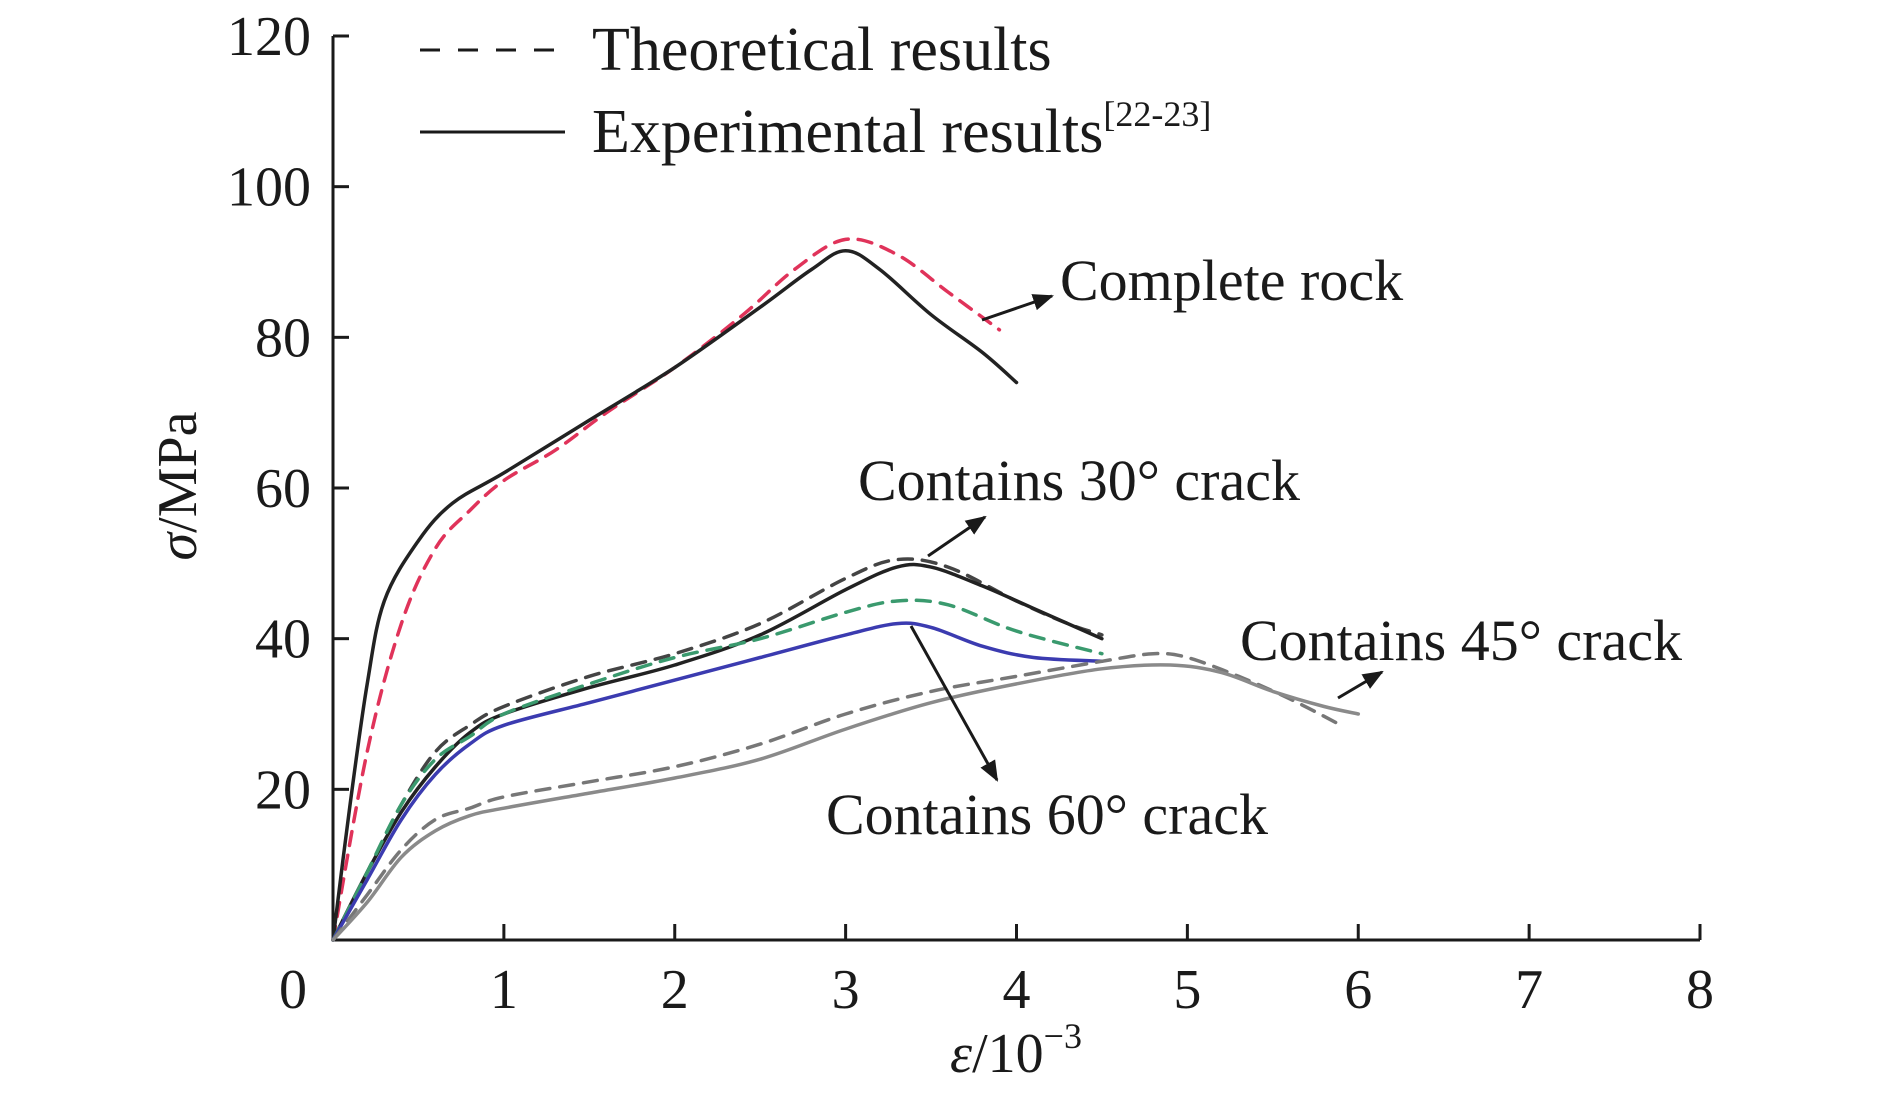  Describe the element at coordinates (1017, 308) in the screenshot. I see `complete-rock-arrow` at that location.